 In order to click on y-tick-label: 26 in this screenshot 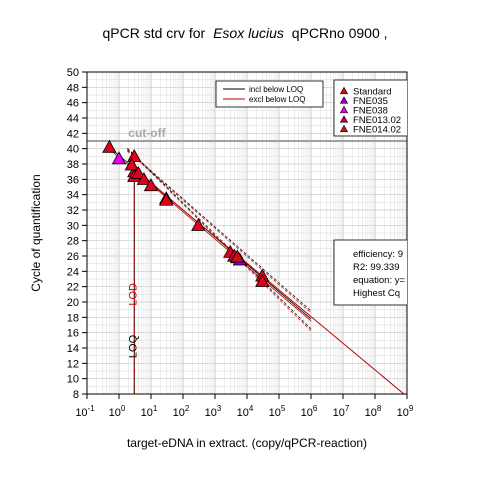, I will do `click(73, 257)`.